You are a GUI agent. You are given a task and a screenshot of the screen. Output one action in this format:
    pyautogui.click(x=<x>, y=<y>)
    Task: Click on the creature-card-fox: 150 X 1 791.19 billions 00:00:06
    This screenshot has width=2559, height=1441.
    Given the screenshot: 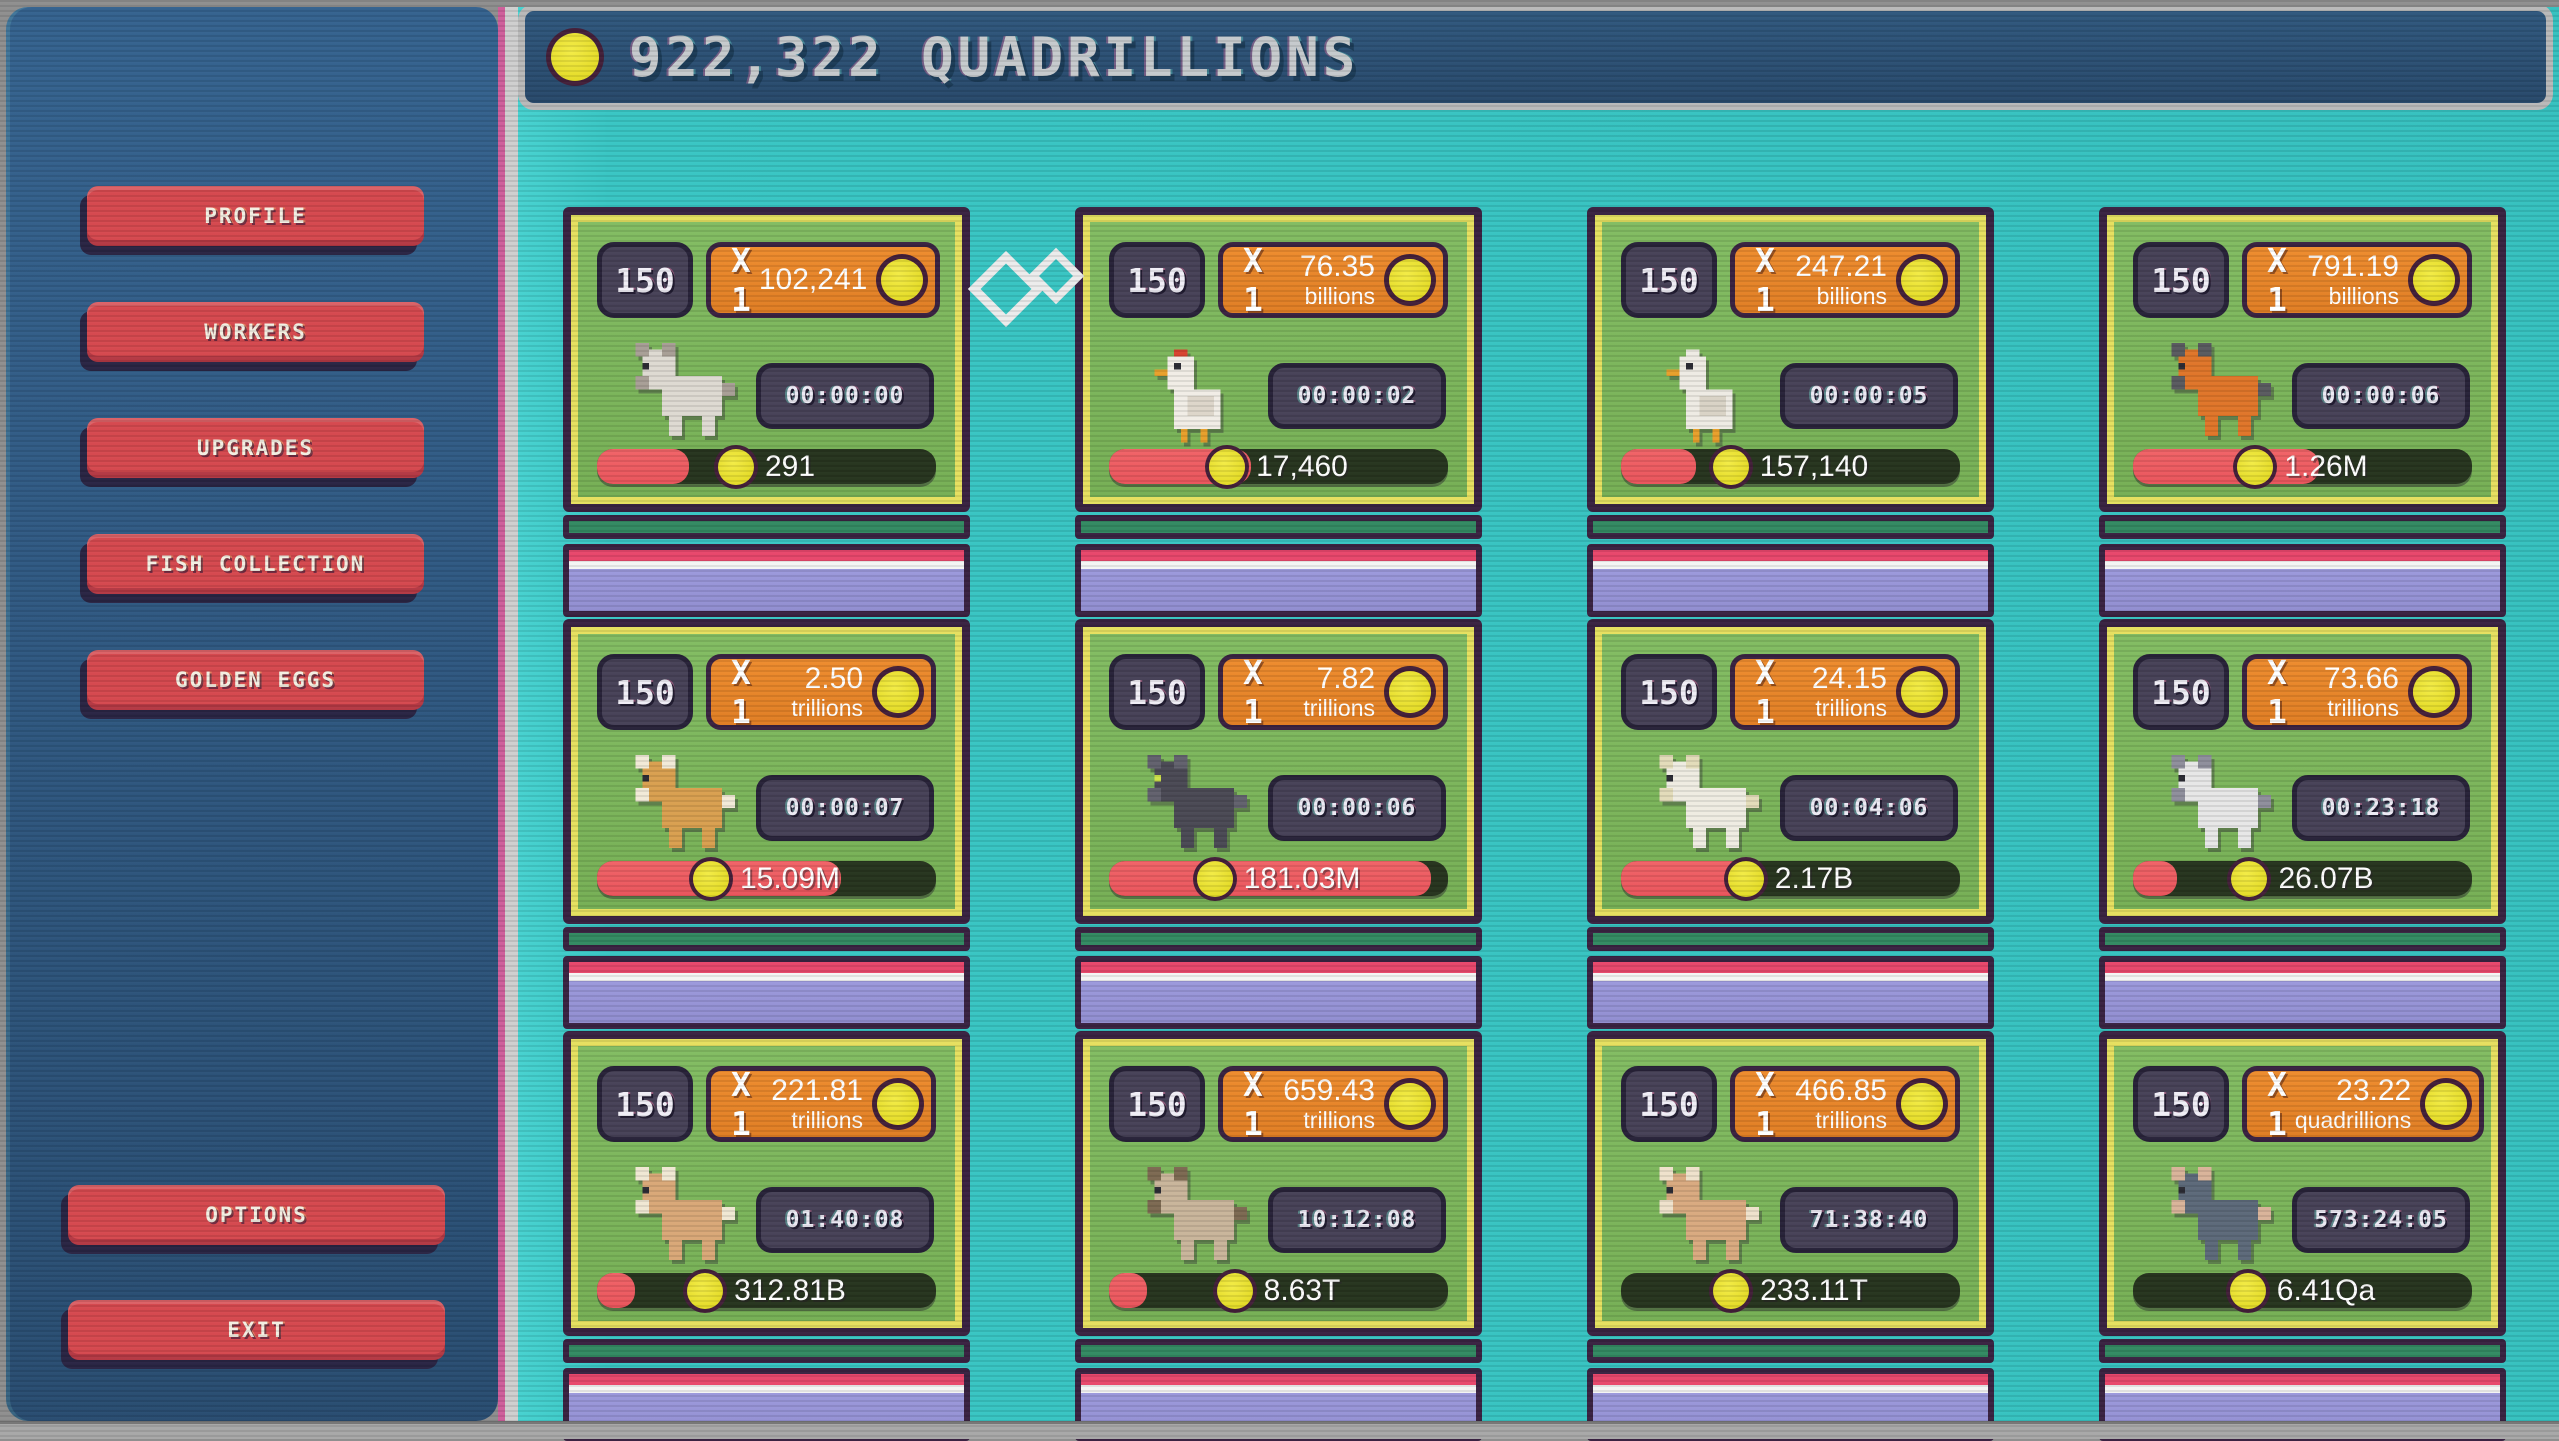 What is the action you would take?
    pyautogui.click(x=2302, y=412)
    